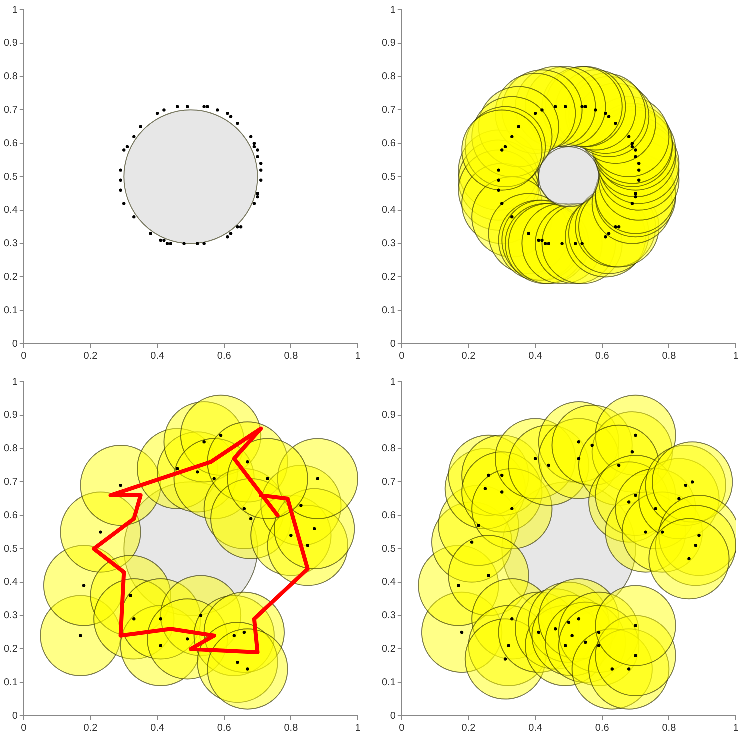 The height and width of the screenshot is (744, 756). What do you see at coordinates (535, 356) in the screenshot?
I see `x-tick-label: 0.4` at bounding box center [535, 356].